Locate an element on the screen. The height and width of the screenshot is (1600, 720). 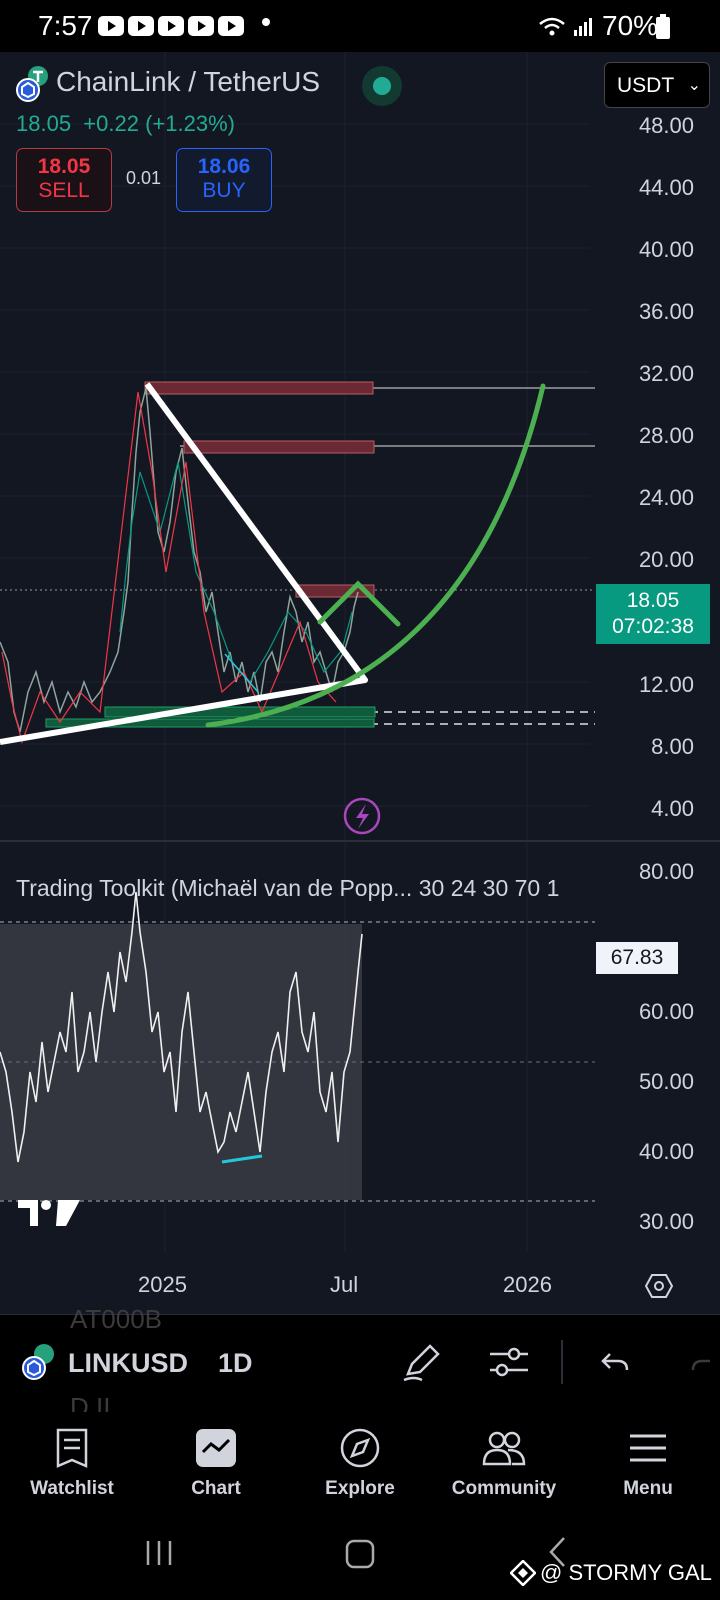
watermark: @ STORMY GAL is located at coordinates (626, 1572).